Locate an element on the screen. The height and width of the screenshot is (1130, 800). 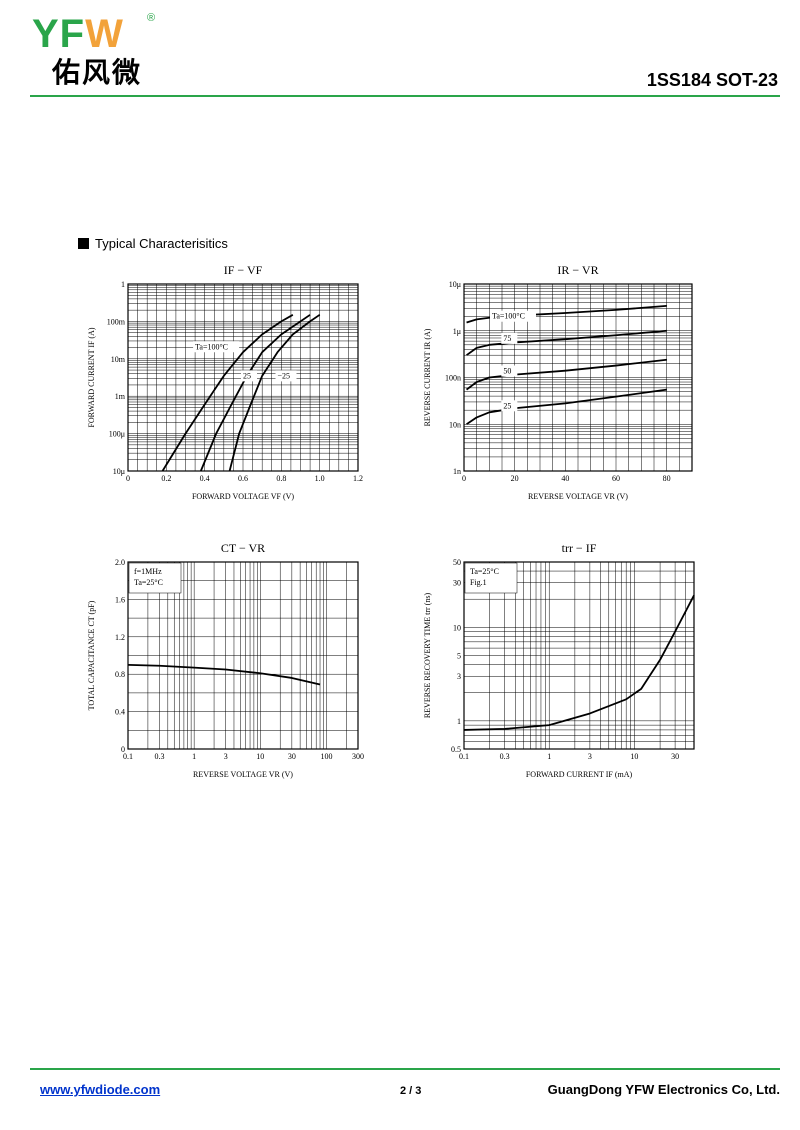
x-tick-label: 40 is located at coordinates (565, 478).